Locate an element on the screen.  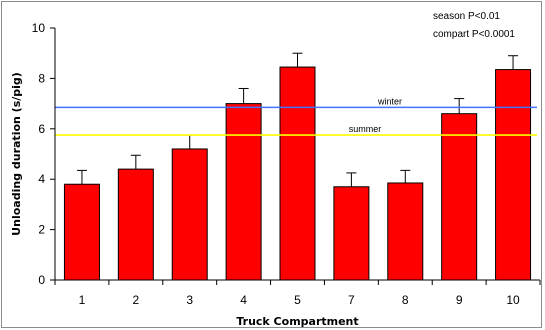
x-tick-label-9: 9 is located at coordinates (459, 300).